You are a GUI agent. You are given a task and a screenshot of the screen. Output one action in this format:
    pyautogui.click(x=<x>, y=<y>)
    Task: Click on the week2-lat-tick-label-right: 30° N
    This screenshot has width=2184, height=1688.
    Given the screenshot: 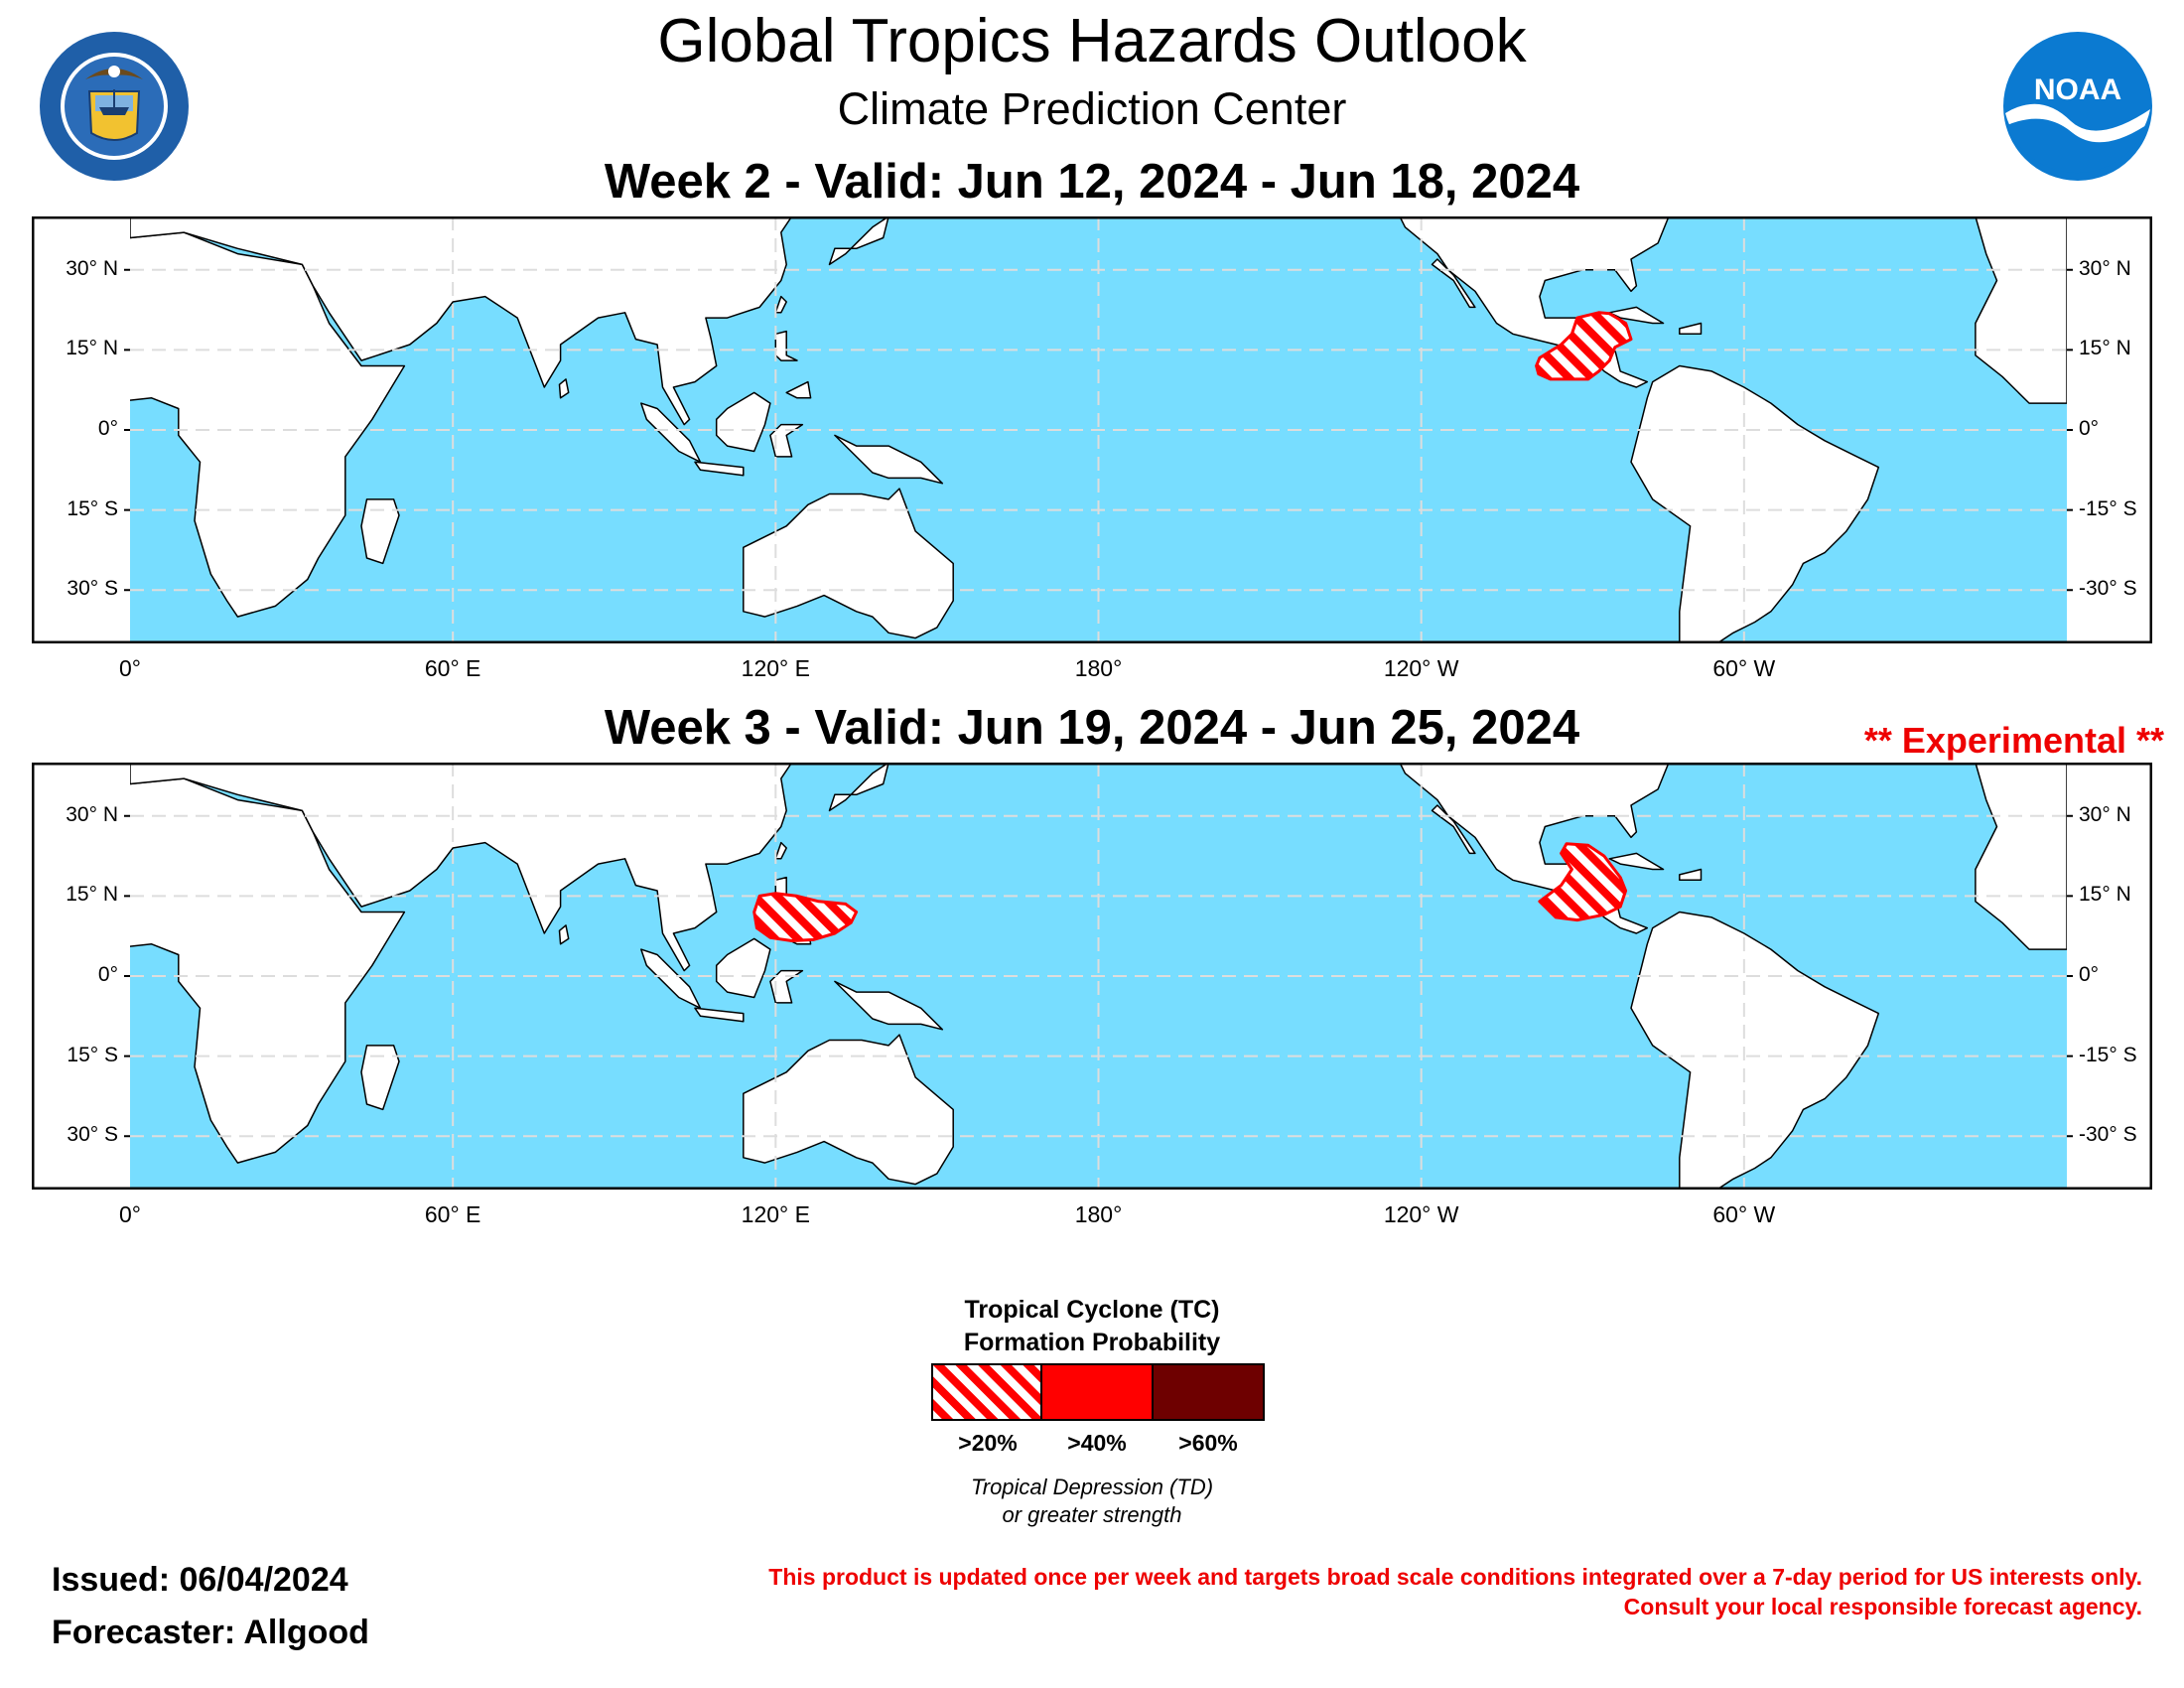 What is the action you would take?
    pyautogui.click(x=2105, y=268)
    